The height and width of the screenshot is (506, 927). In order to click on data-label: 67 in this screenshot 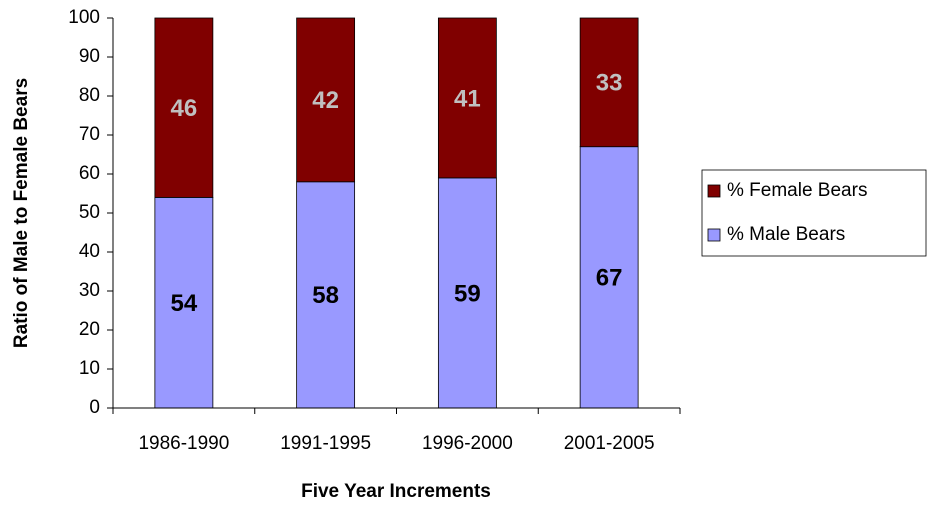, I will do `click(609, 278)`.